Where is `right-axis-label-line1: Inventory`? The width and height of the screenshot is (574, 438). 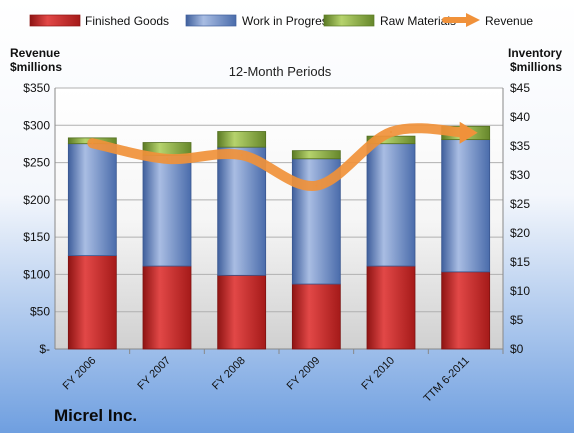
right-axis-label-line1: Inventory is located at coordinates (535, 53).